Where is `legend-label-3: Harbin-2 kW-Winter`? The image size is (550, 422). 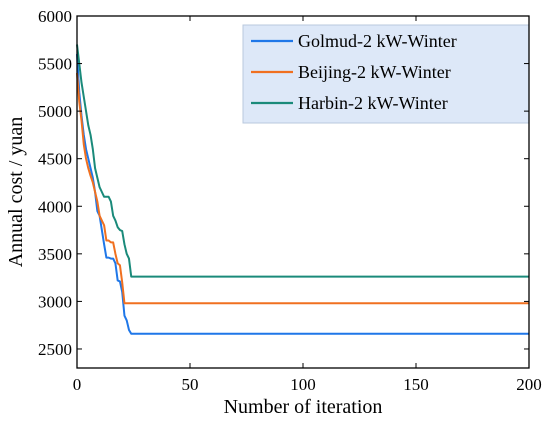 legend-label-3: Harbin-2 kW-Winter is located at coordinates (373, 103).